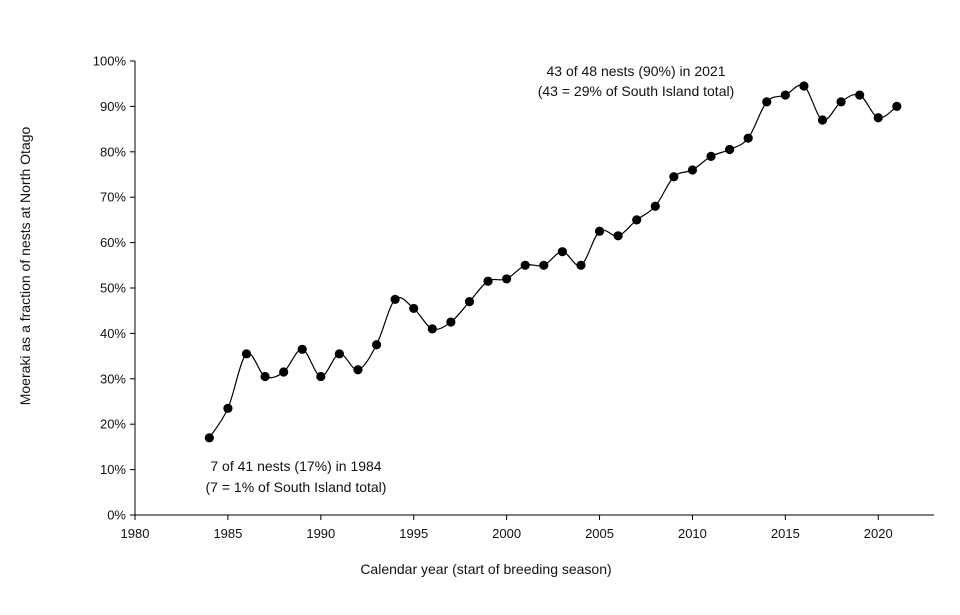 The height and width of the screenshot is (615, 960). Describe the element at coordinates (135, 533) in the screenshot. I see `x-tick-label: 1980` at that location.